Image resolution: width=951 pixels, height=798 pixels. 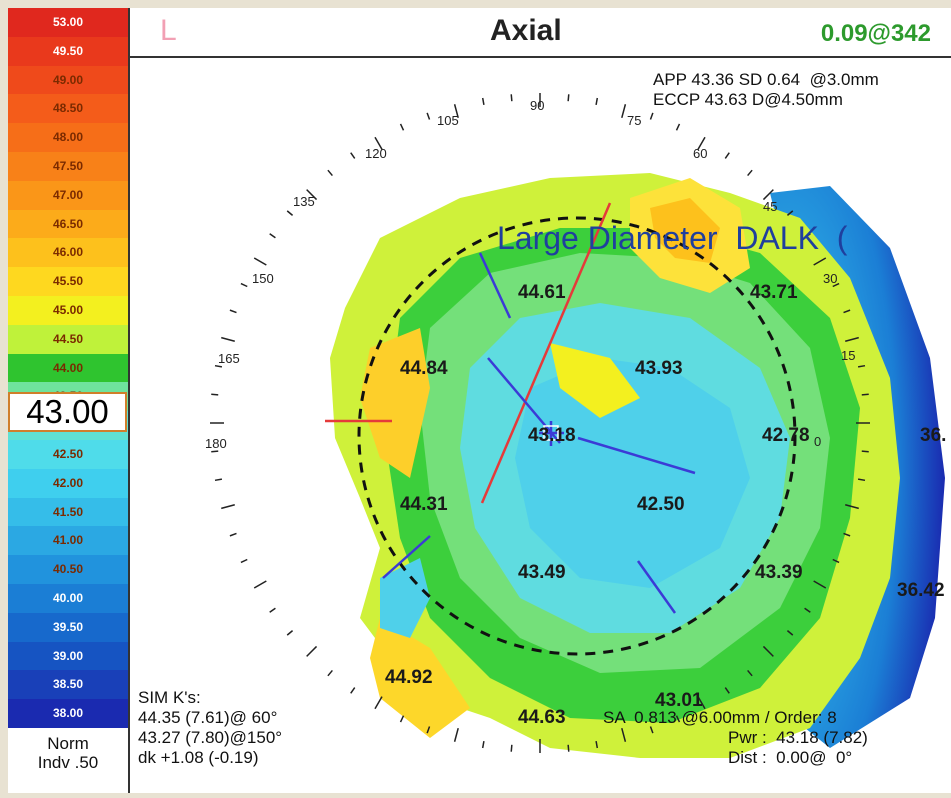 I want to click on map-zone-central-cyan, so click(x=632, y=473).